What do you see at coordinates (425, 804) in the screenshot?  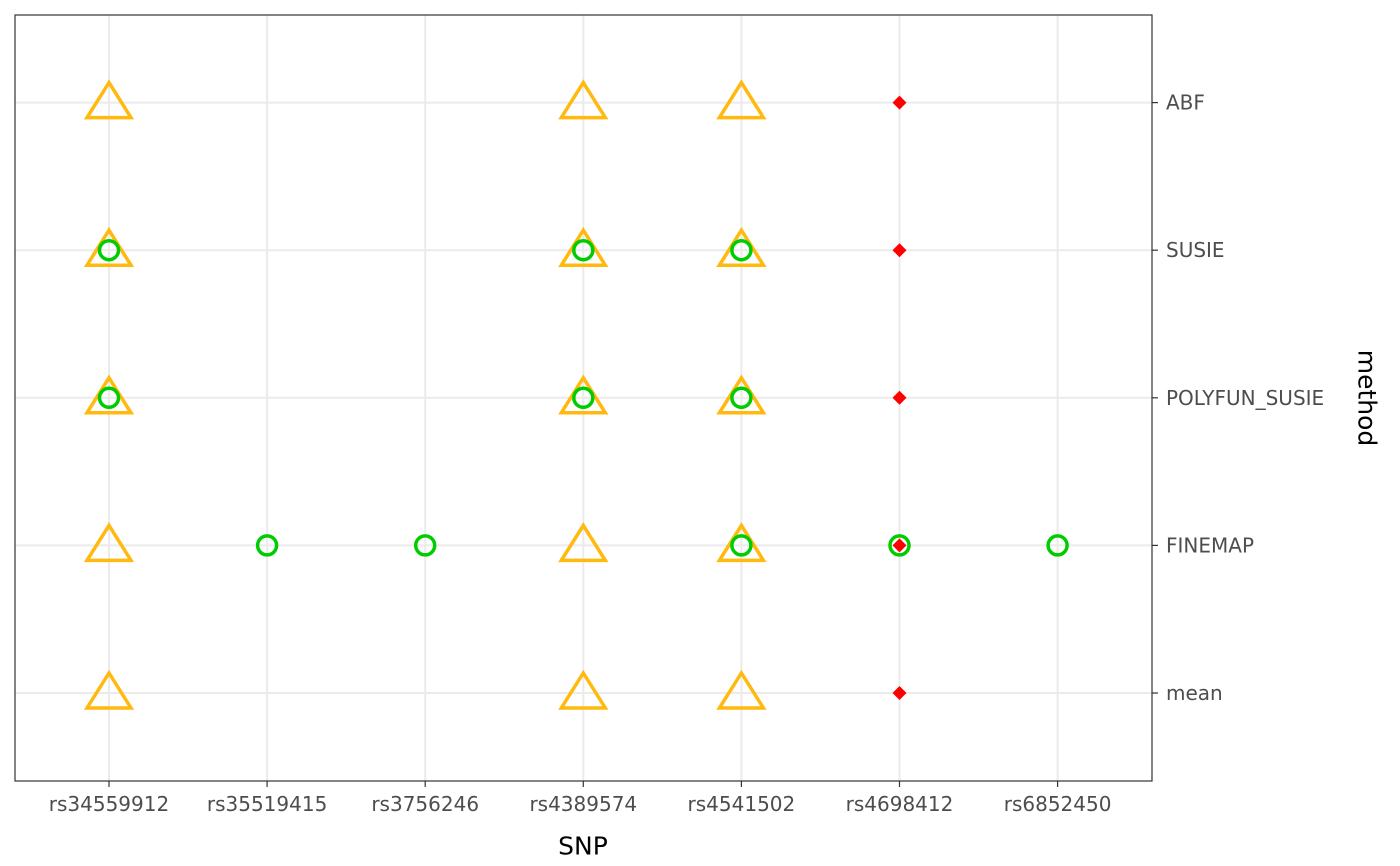 I see `x-tick-label-rs3756246: rs3756246` at bounding box center [425, 804].